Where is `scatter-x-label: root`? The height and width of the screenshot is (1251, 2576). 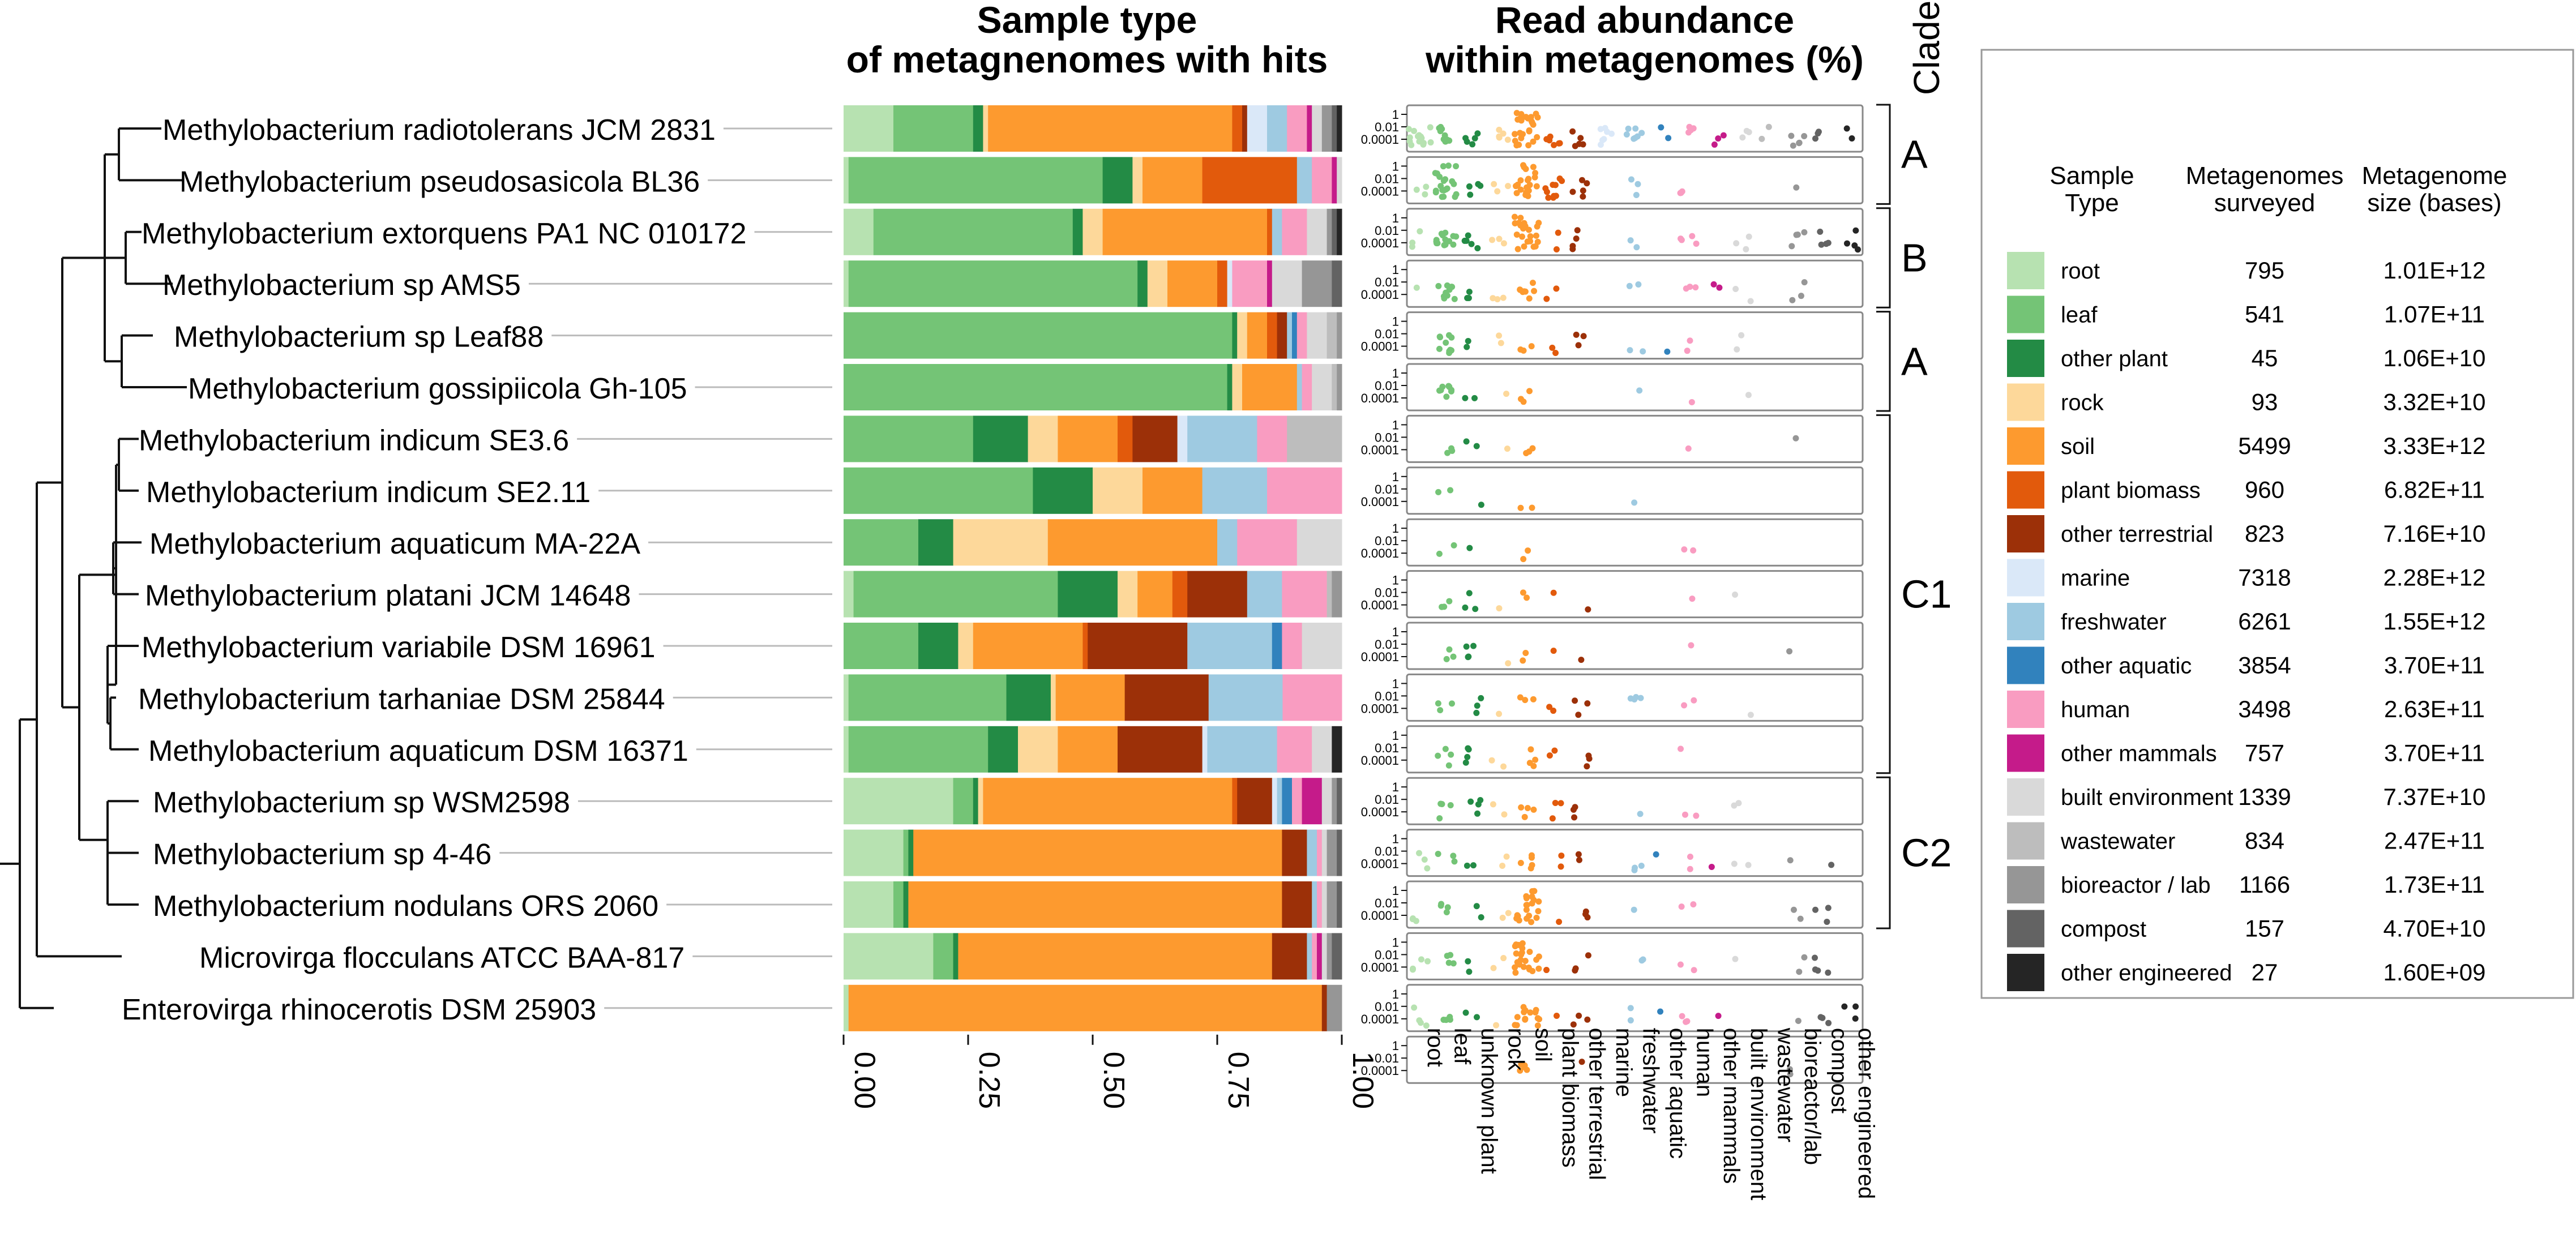
scatter-x-label: root is located at coordinates (1435, 1047).